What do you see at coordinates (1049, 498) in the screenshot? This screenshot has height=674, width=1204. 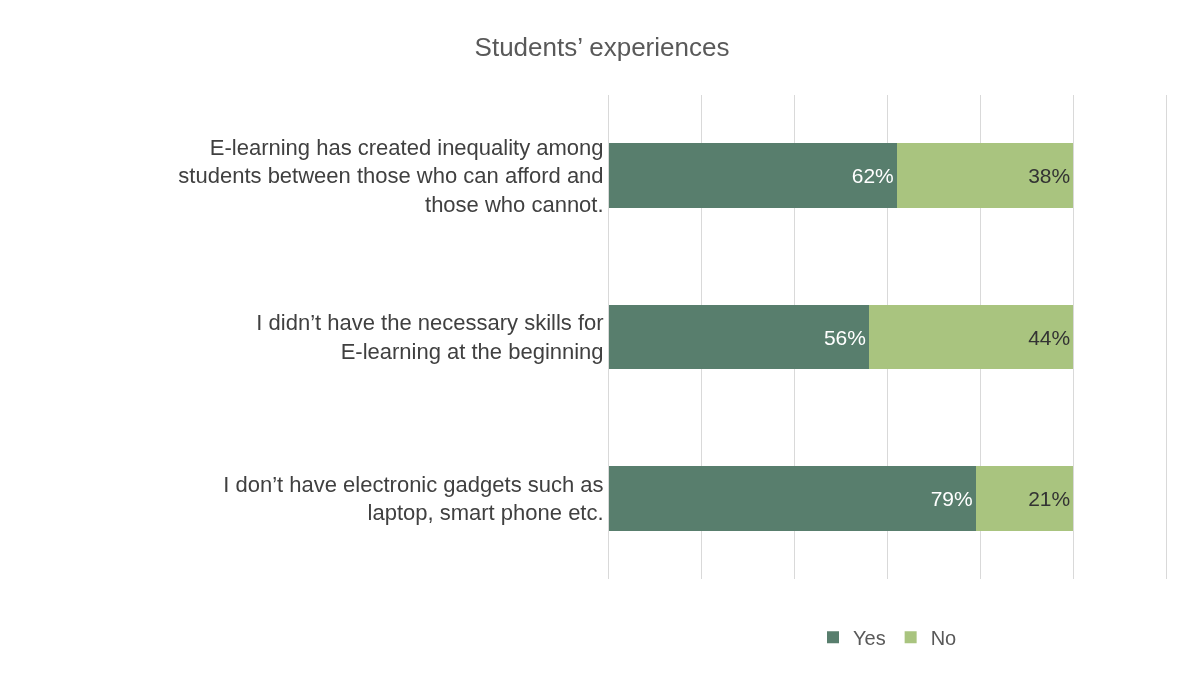 I see `data-label: 21%` at bounding box center [1049, 498].